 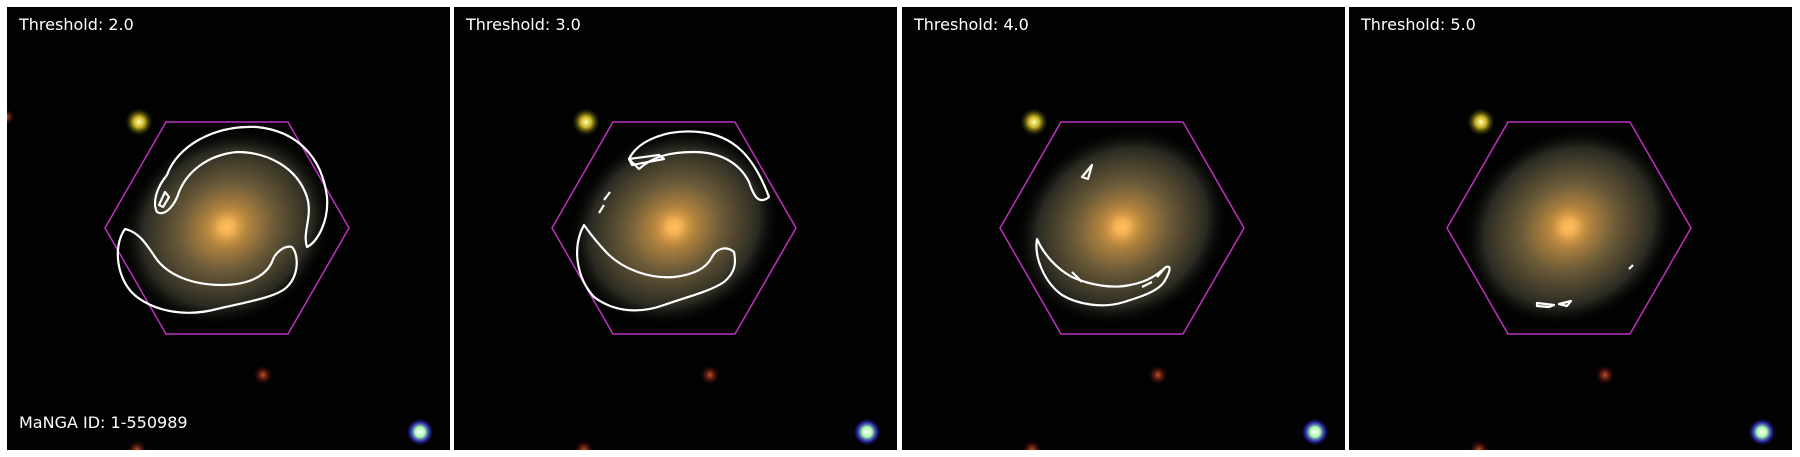 What do you see at coordinates (971, 24) in the screenshot?
I see `threshold-label: Threshold: 4.0` at bounding box center [971, 24].